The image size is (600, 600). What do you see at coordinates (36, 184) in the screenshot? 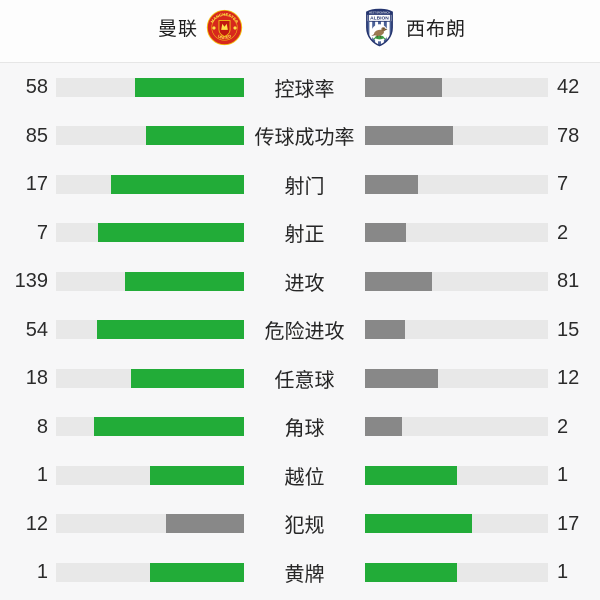
I see `home-stat-value: 17` at bounding box center [36, 184].